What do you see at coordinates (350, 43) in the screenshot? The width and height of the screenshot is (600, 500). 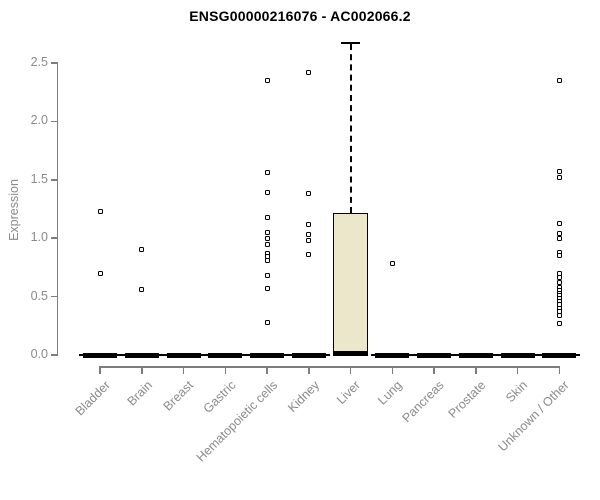 I see `whisker-cap` at bounding box center [350, 43].